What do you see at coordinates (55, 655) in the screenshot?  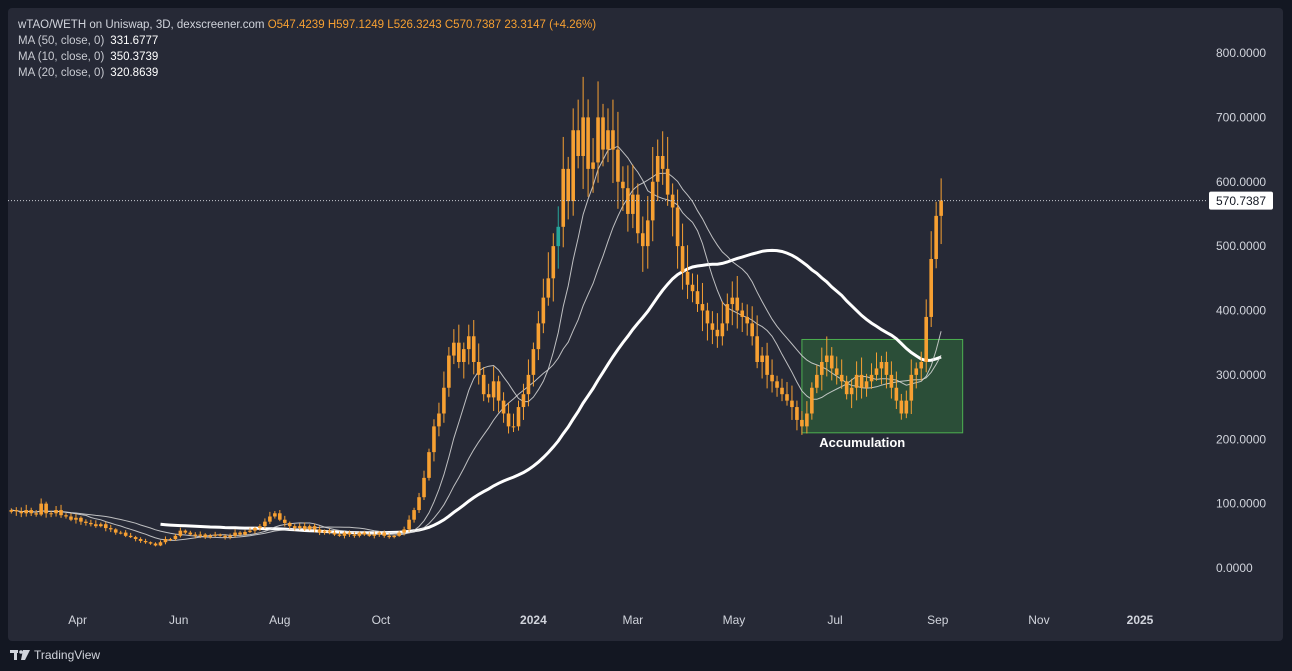 I see `tradingview-footer: TradingView` at bounding box center [55, 655].